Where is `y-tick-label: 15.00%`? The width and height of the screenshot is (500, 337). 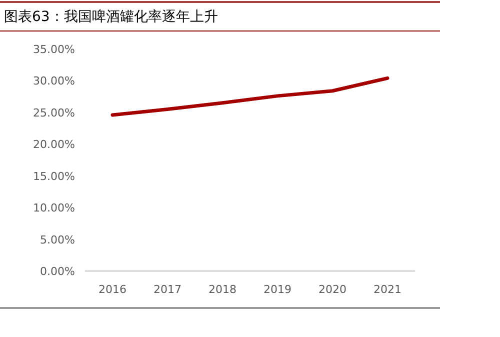
y-tick-label: 15.00% is located at coordinates (54, 176).